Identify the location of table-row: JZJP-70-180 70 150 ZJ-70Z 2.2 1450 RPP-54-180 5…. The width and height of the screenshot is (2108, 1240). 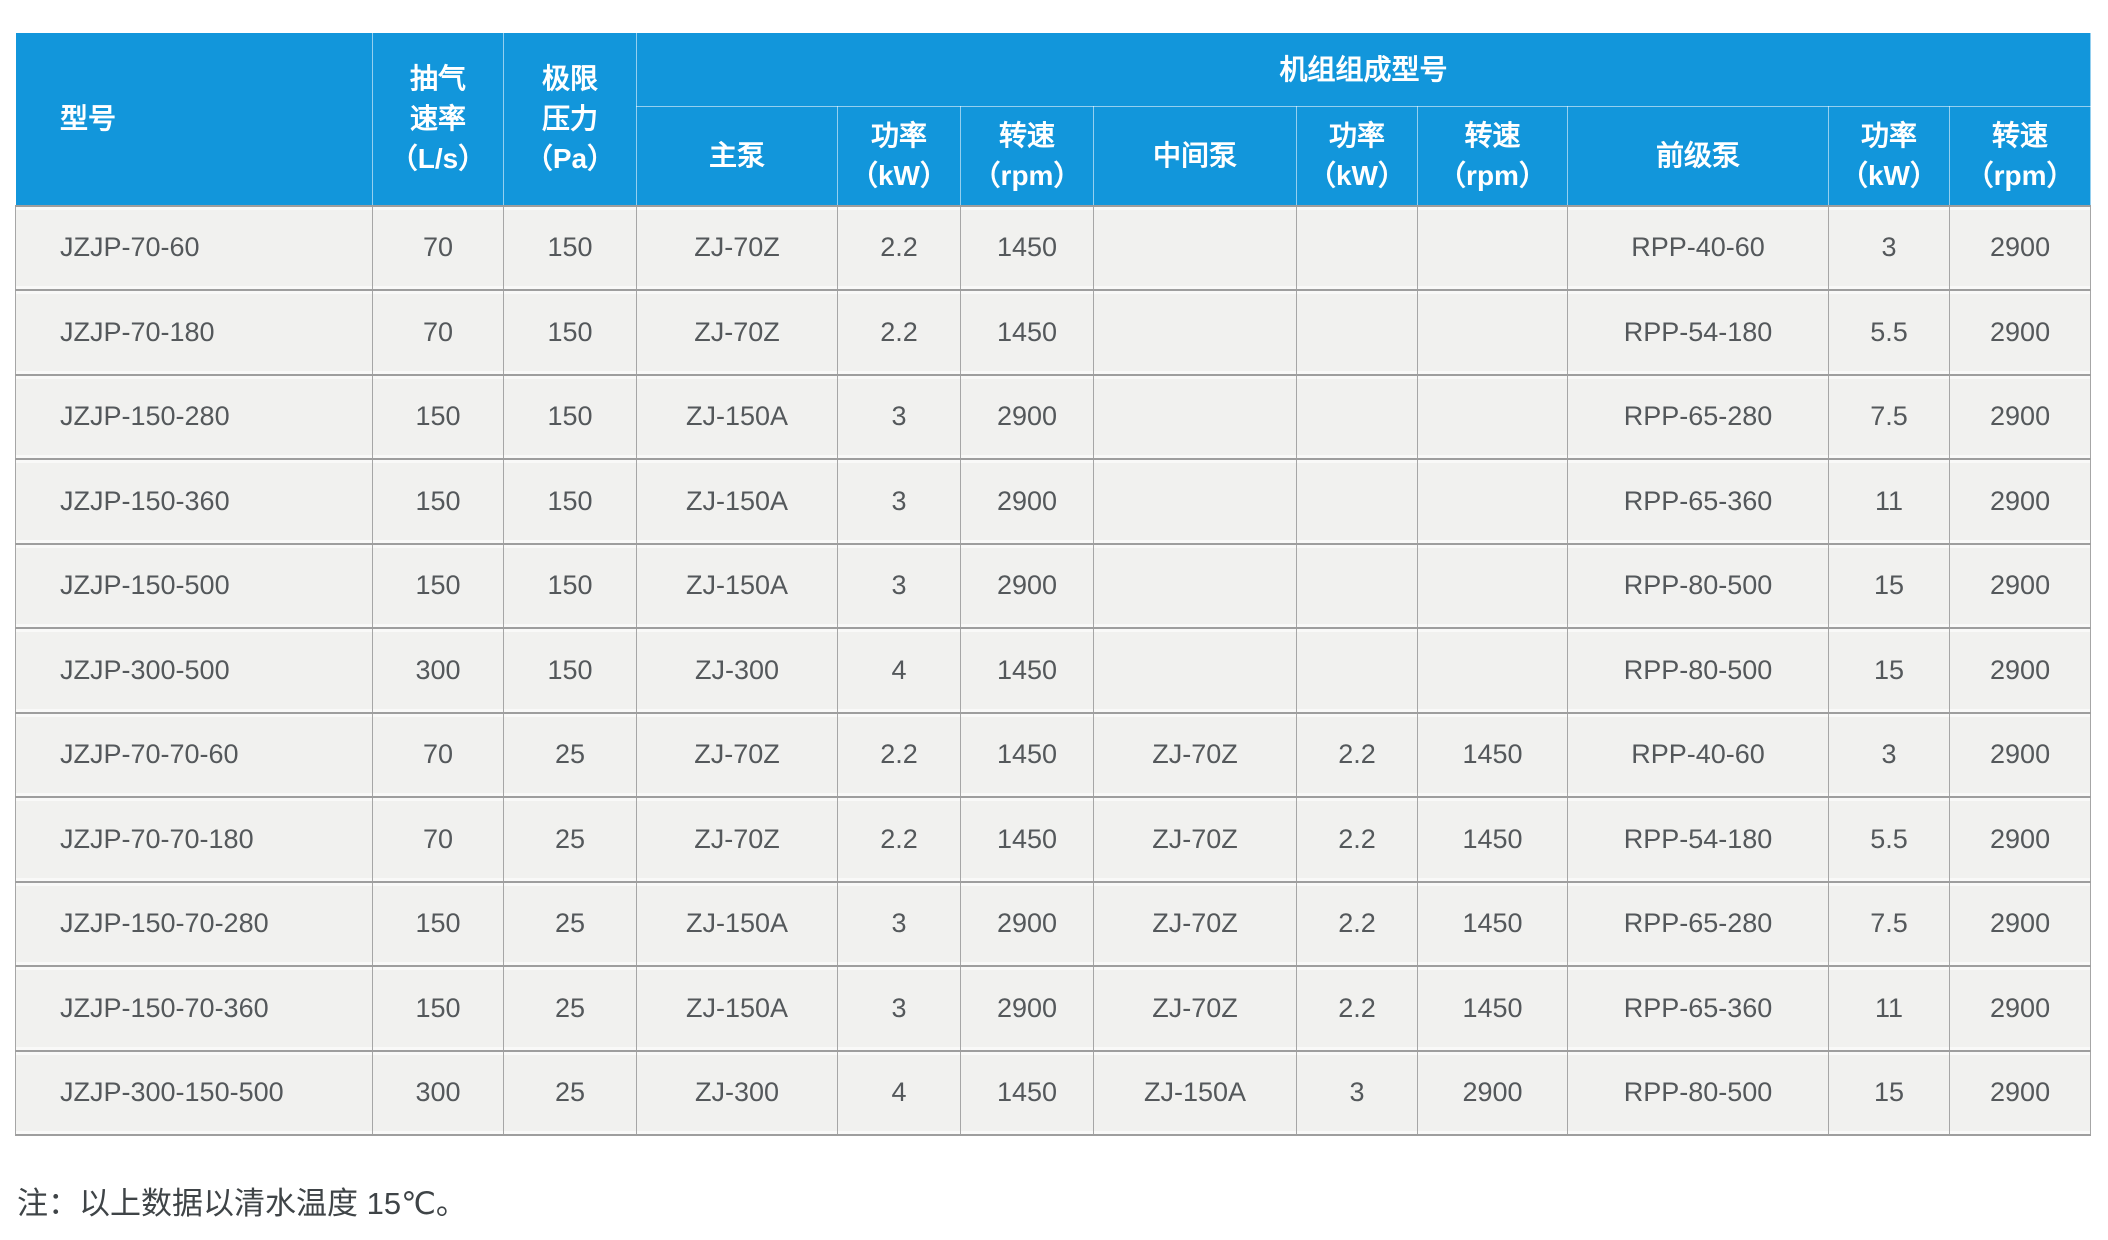
(1053, 332).